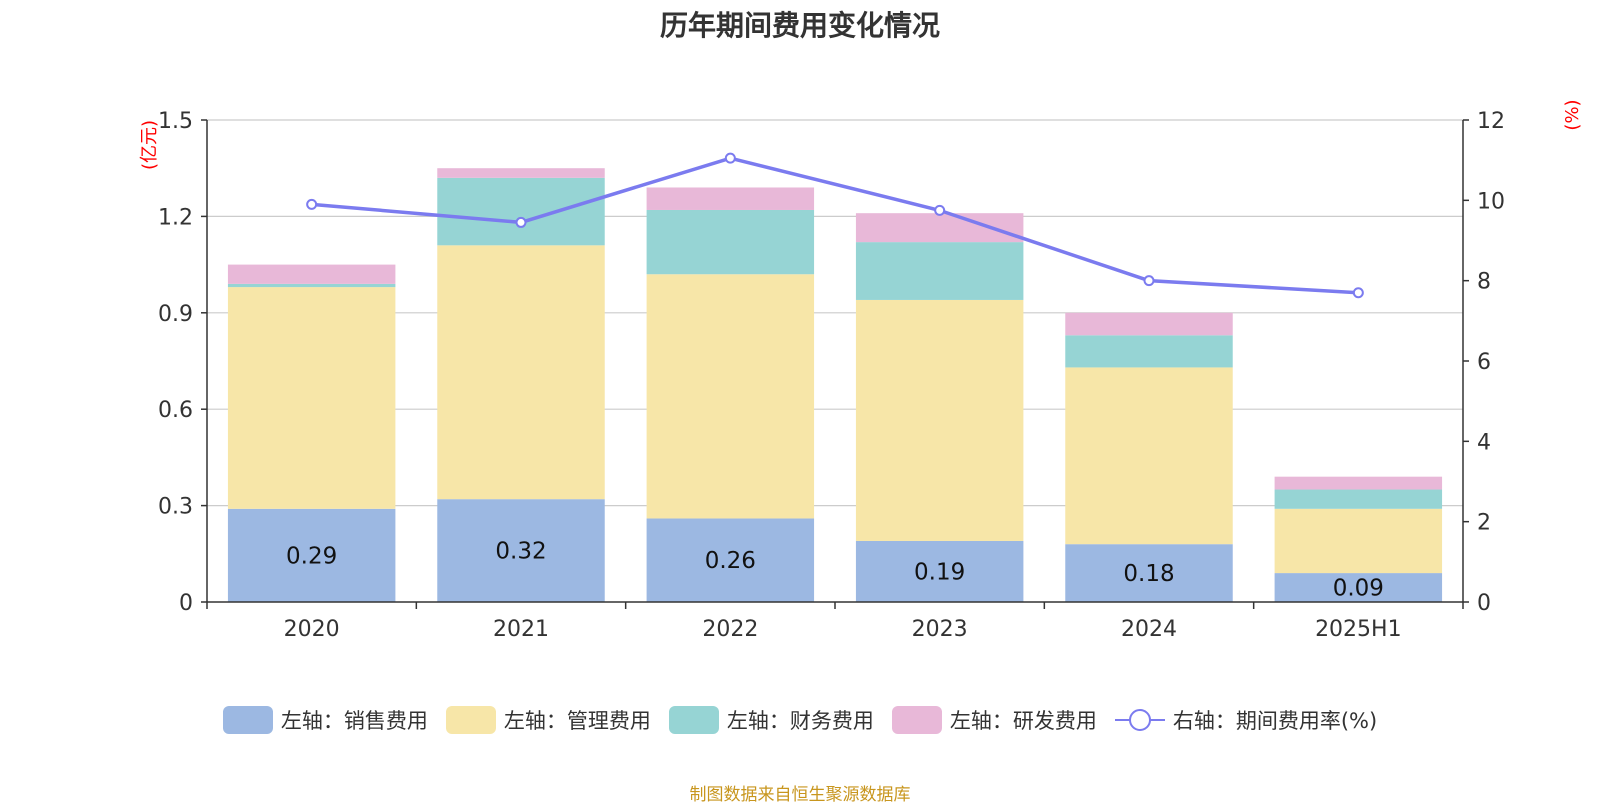 This screenshot has width=1600, height=805. Describe the element at coordinates (1491, 201) in the screenshot. I see `right-axis-tick-label: 10` at that location.